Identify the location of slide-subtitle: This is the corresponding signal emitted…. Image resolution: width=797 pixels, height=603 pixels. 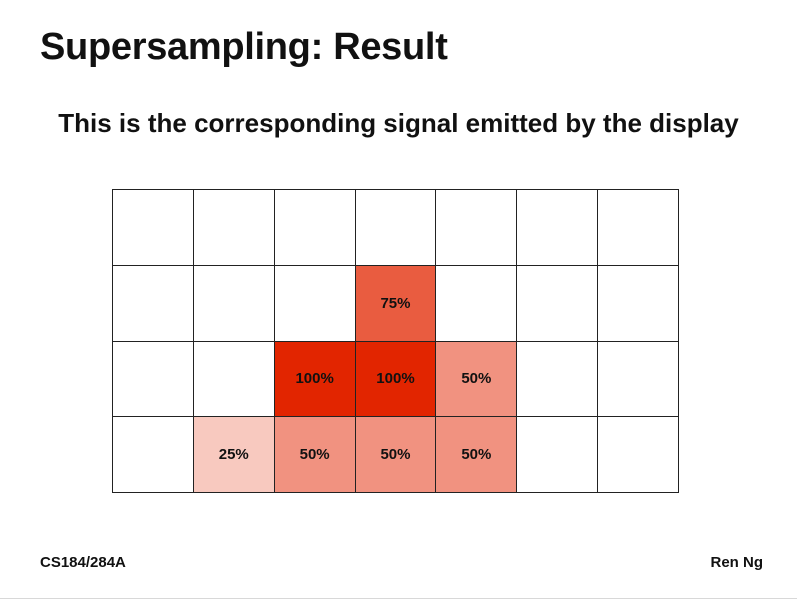
(398, 123).